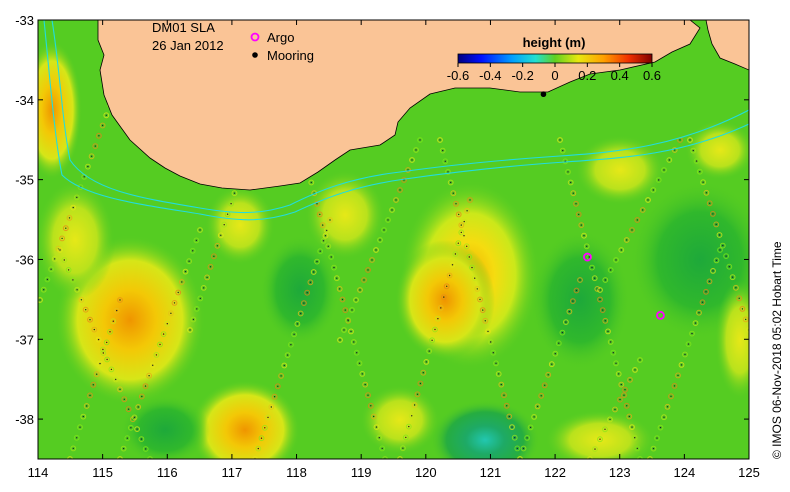 The height and width of the screenshot is (492, 790). What do you see at coordinates (587, 257) in the screenshot?
I see `argo-float-marker` at bounding box center [587, 257].